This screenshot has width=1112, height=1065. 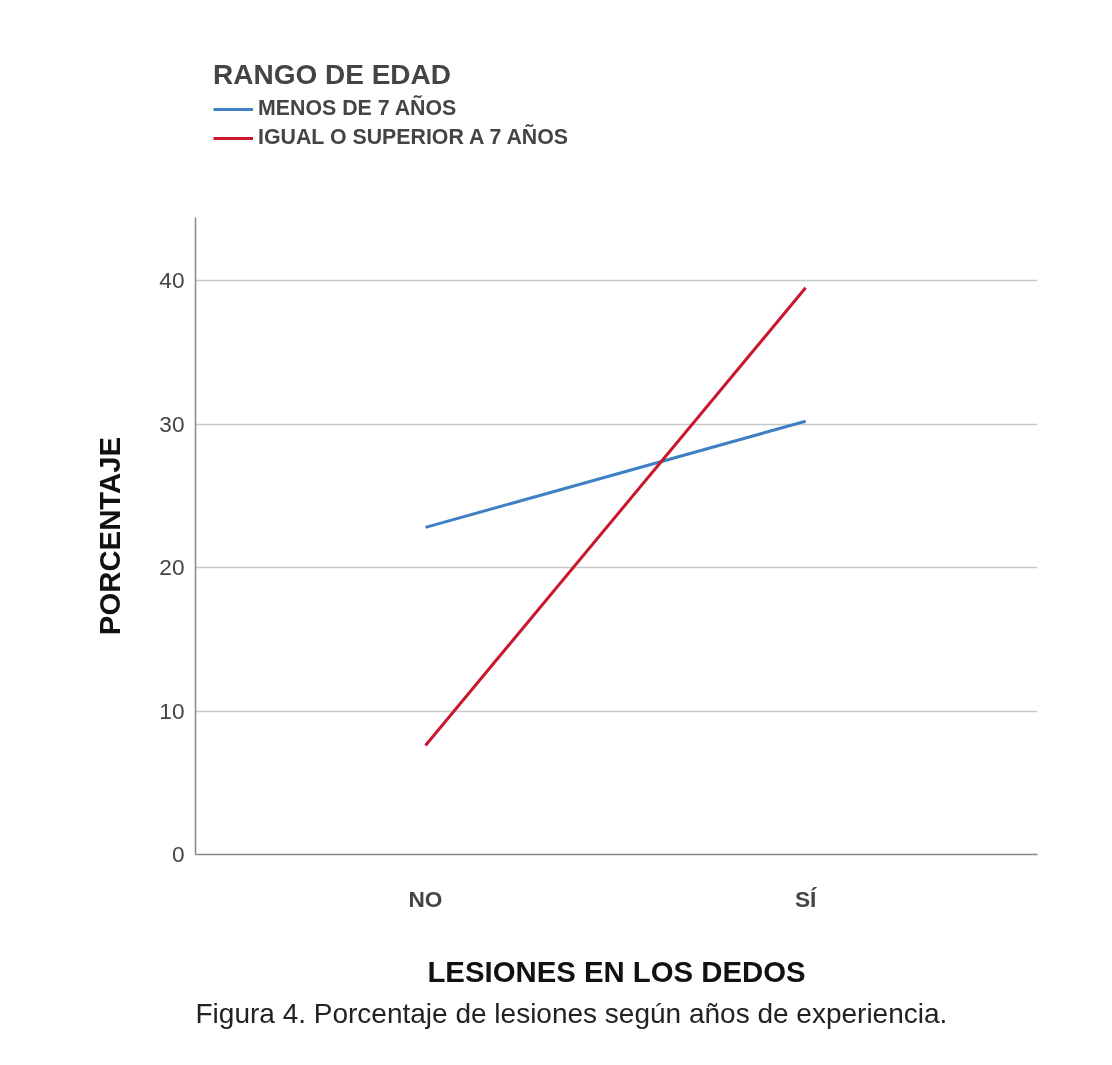 I want to click on y-tick-label: 40, so click(x=172, y=280).